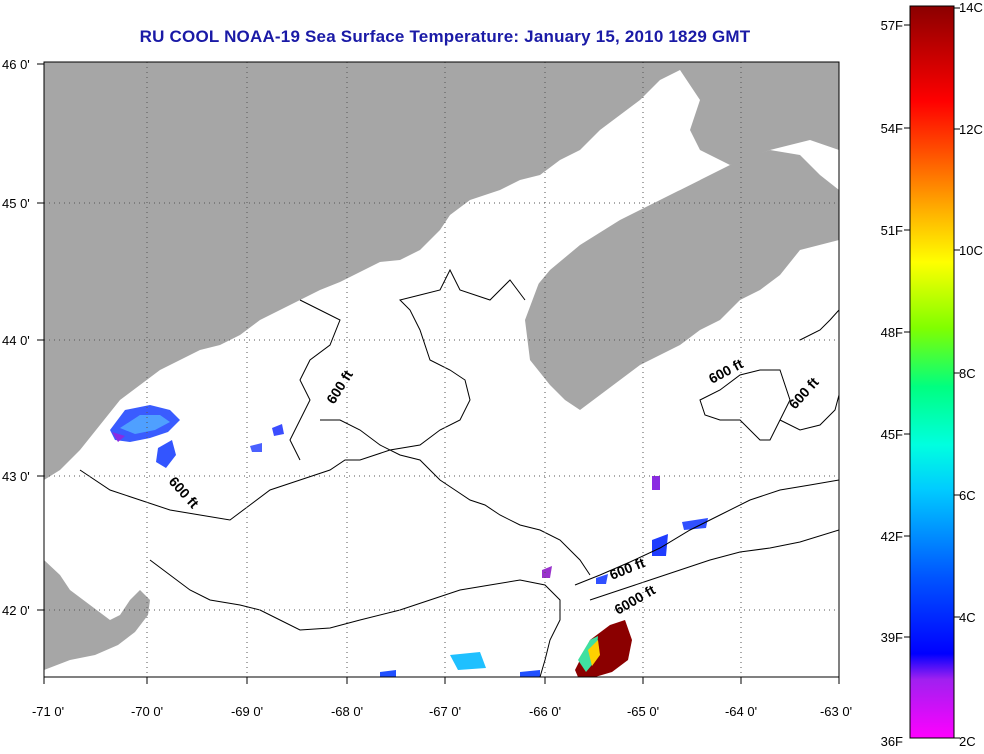  I want to click on lon-label: -64 0', so click(741, 711).